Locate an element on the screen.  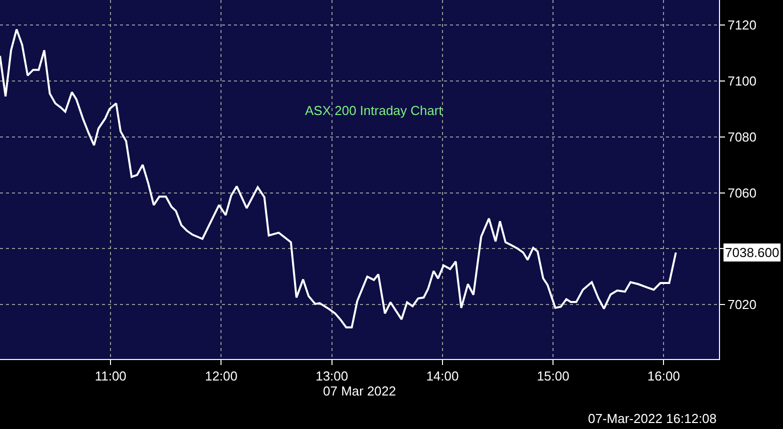
y-tick-label: 7080 is located at coordinates (742, 136).